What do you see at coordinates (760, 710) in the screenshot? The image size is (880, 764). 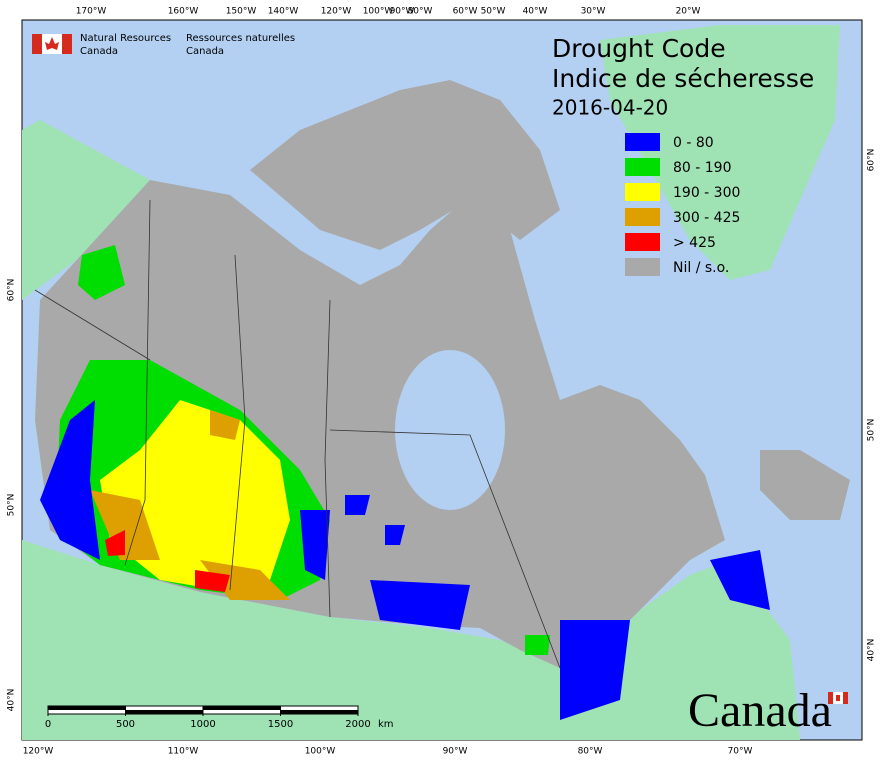 I see `wordmark: Canada` at bounding box center [760, 710].